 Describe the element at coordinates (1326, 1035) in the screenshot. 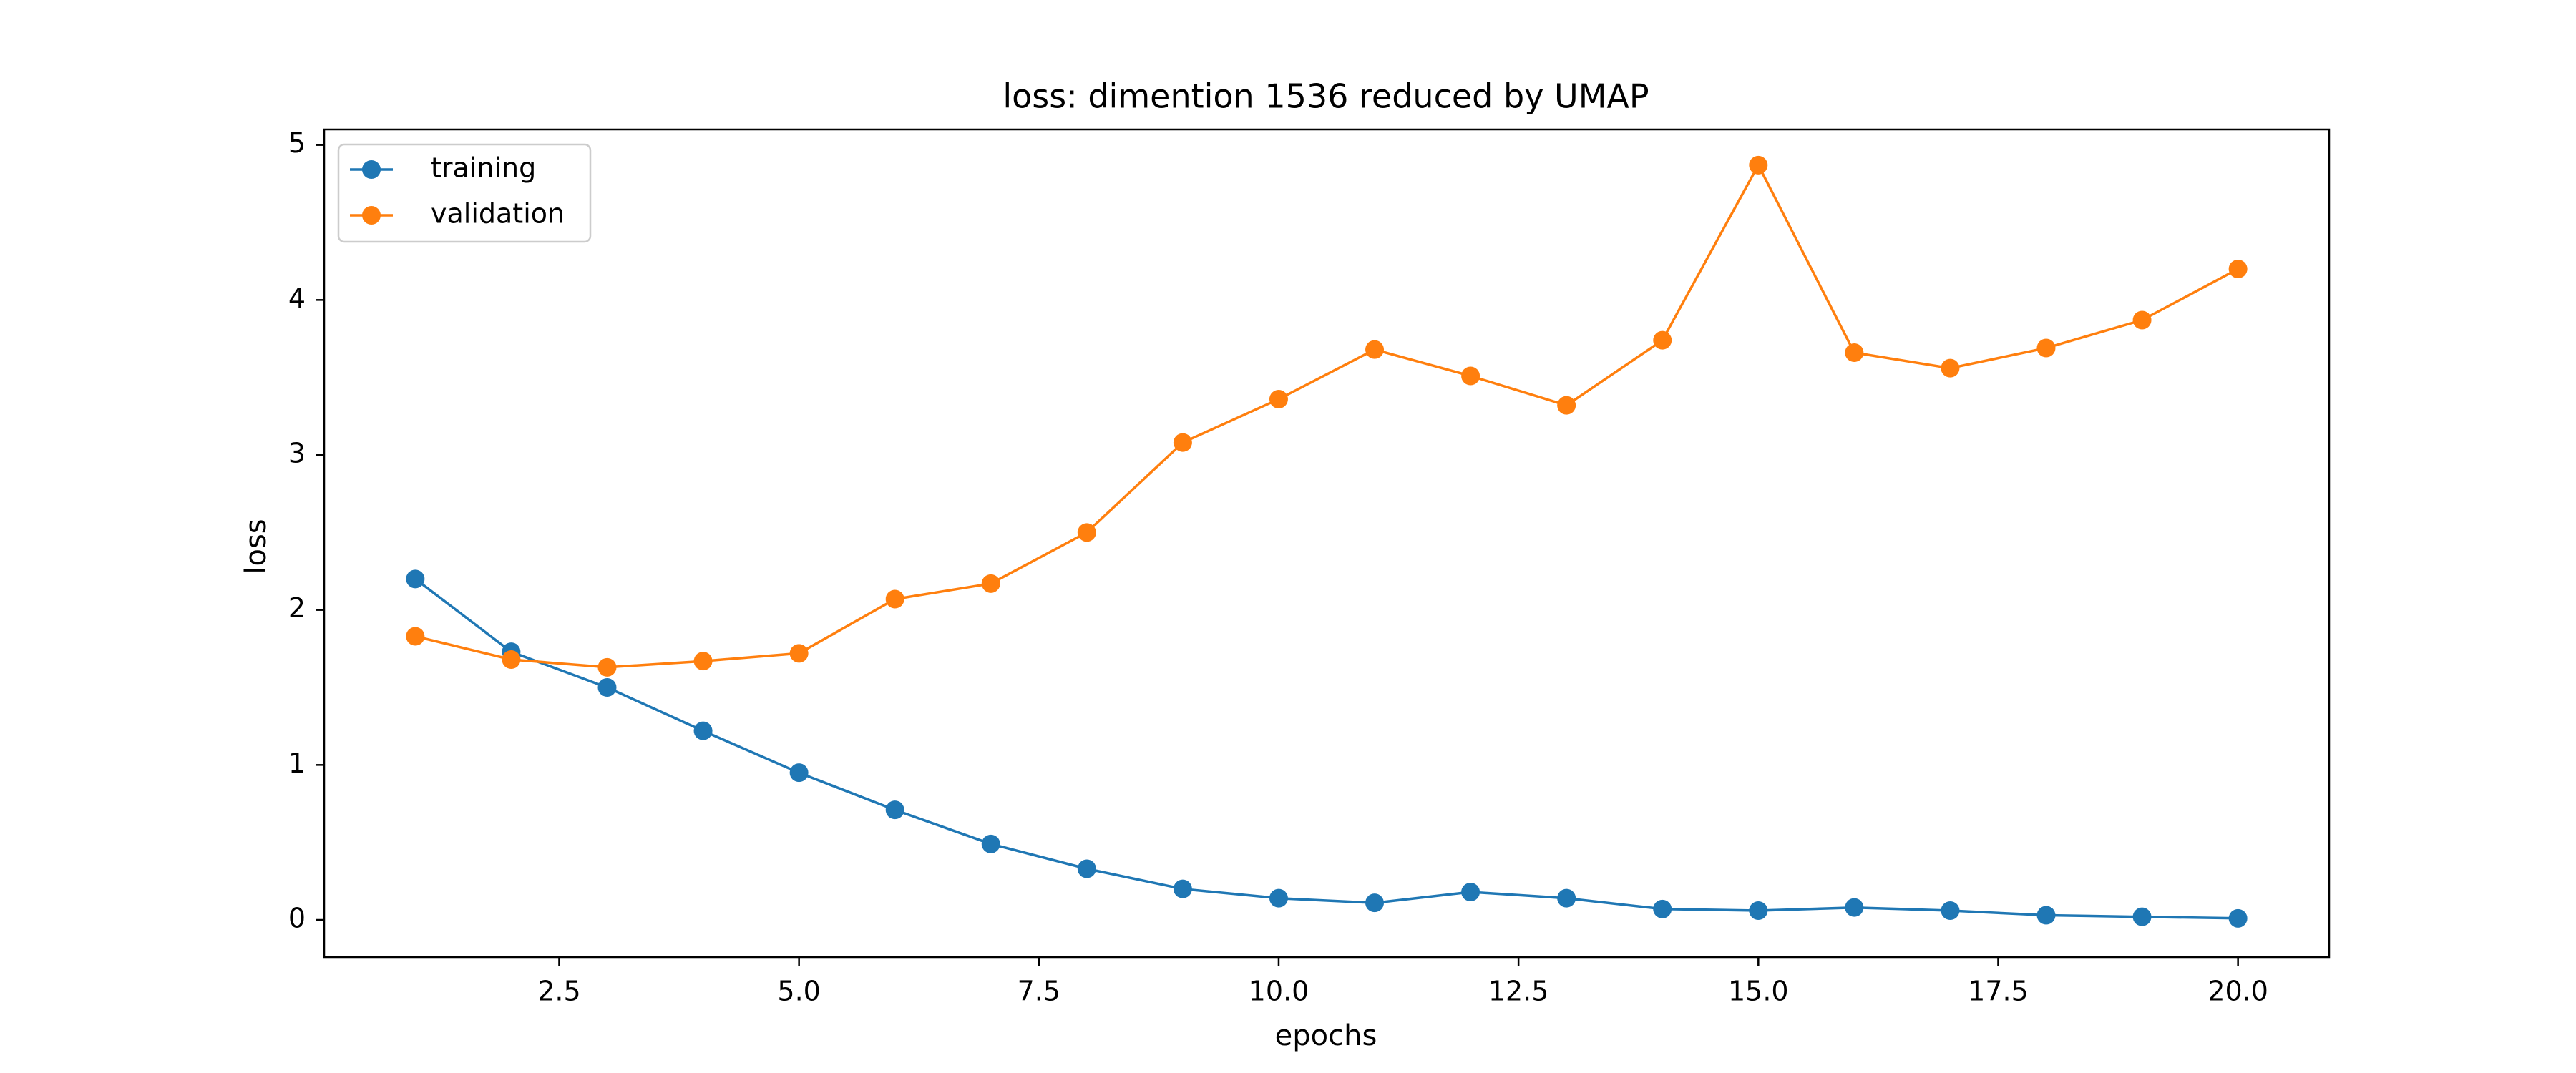

I see `x-axis-label: epochs` at that location.